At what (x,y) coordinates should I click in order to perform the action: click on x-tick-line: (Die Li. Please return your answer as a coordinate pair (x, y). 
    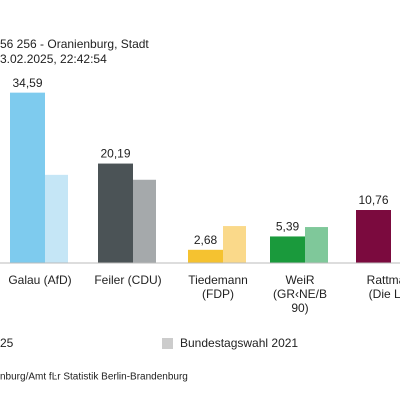
    Looking at the image, I should click on (384, 294).